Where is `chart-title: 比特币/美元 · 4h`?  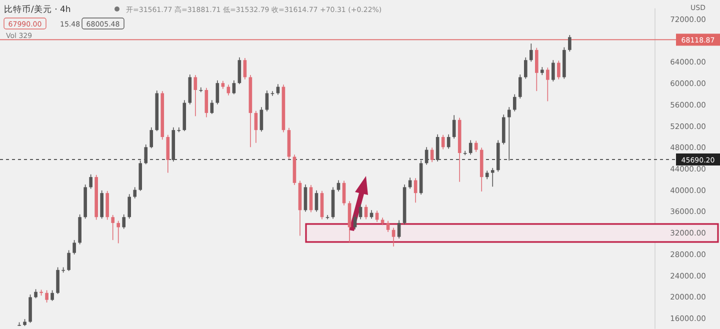 chart-title: 比特币/美元 · 4h is located at coordinates (37, 9).